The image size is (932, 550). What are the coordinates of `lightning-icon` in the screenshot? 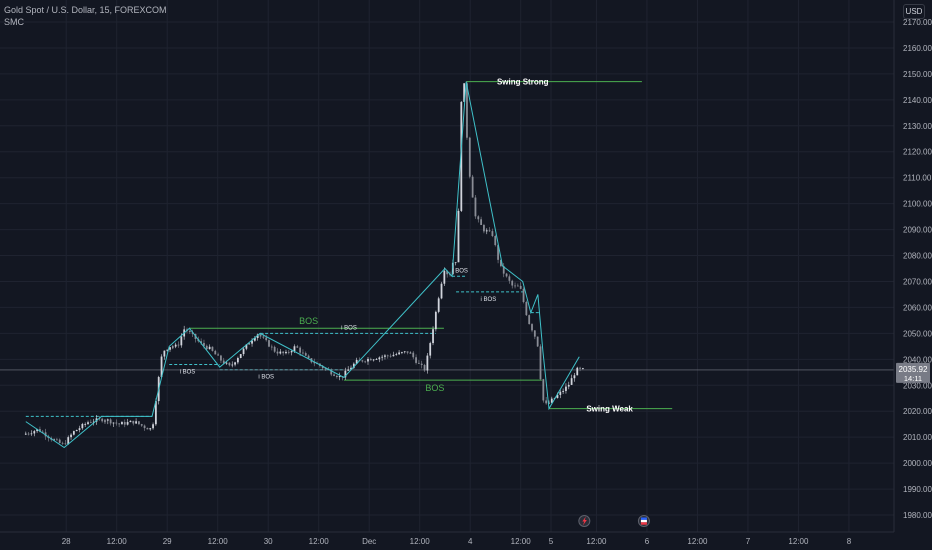 It's located at (584, 521).